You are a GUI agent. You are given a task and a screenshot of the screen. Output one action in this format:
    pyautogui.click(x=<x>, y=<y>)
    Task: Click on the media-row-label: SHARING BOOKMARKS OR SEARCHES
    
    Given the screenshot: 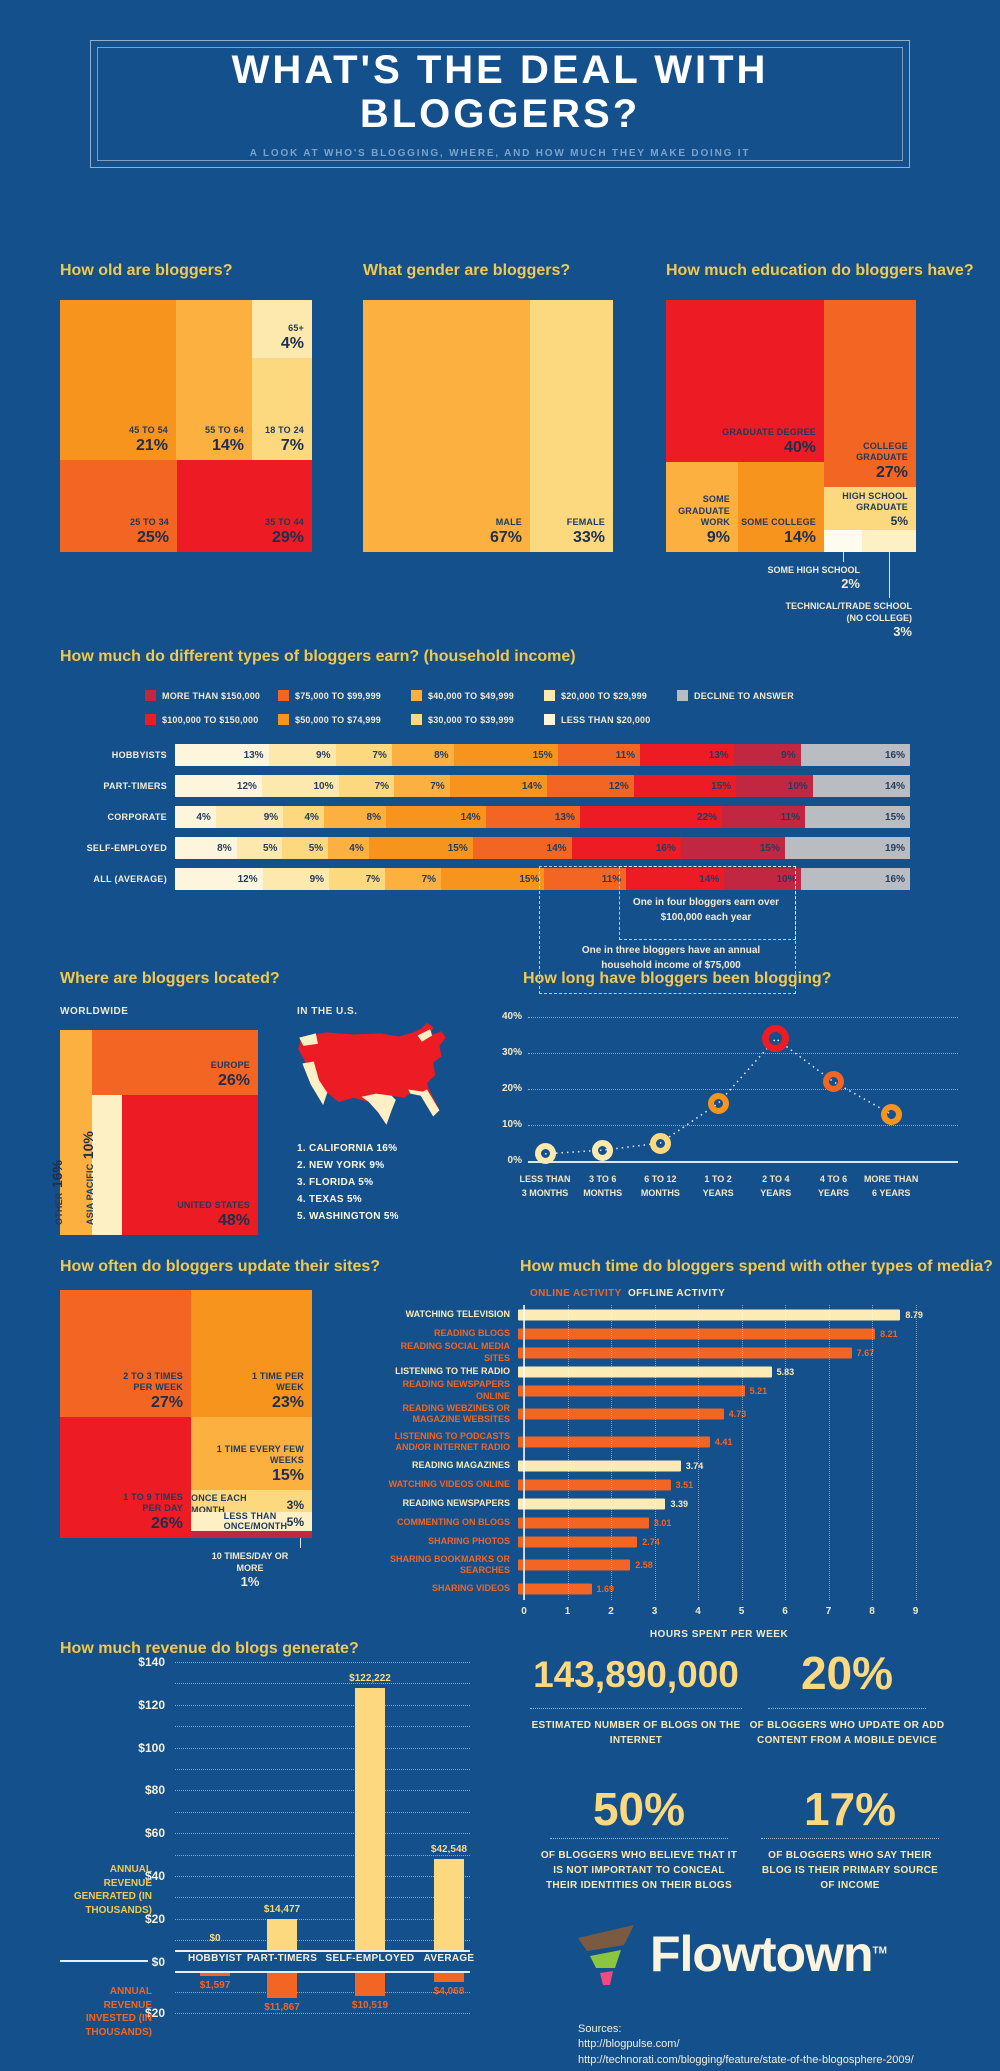 What is the action you would take?
    pyautogui.click(x=449, y=1564)
    